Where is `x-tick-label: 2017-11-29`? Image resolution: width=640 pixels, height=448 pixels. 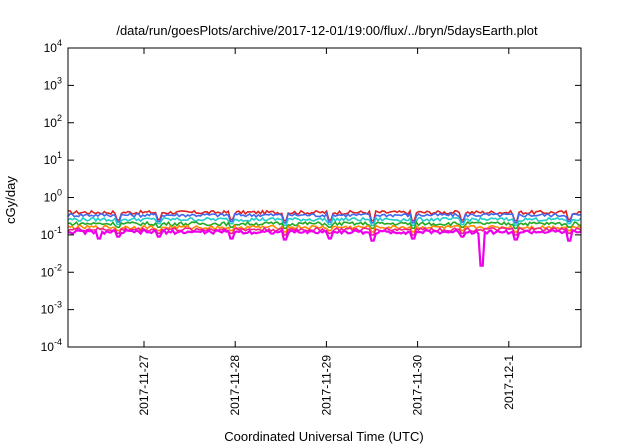 x-tick-label: 2017-11-29 is located at coordinates (326, 385).